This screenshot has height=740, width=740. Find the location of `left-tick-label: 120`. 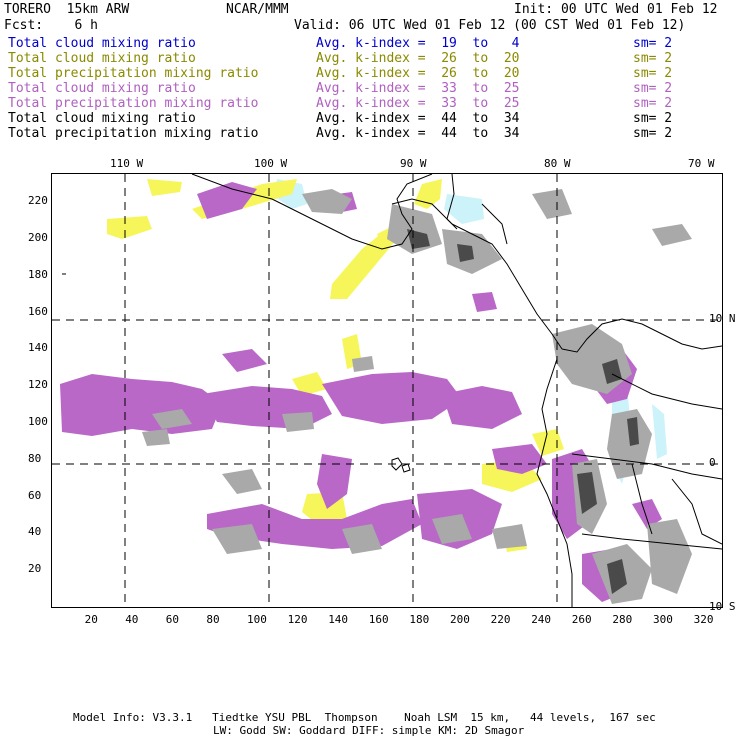

left-tick-label: 120 is located at coordinates (38, 385).